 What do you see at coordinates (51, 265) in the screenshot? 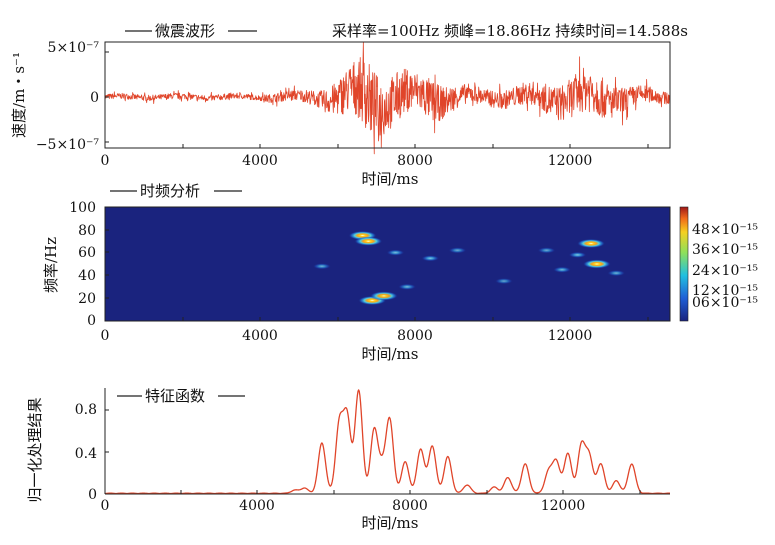
I see `y-axis-label: 频率/Hz` at bounding box center [51, 265].